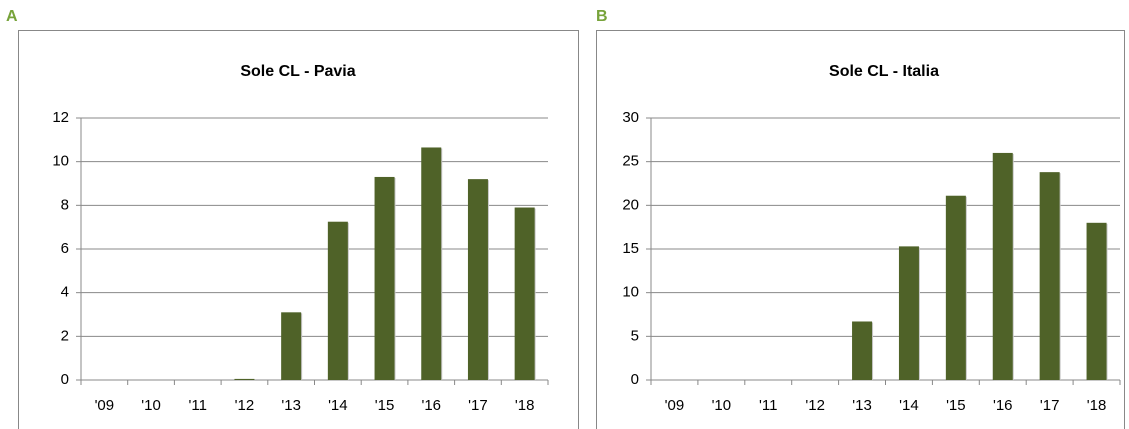 Image resolution: width=1129 pixels, height=429 pixels. I want to click on y-tick-label: 20, so click(630, 204).